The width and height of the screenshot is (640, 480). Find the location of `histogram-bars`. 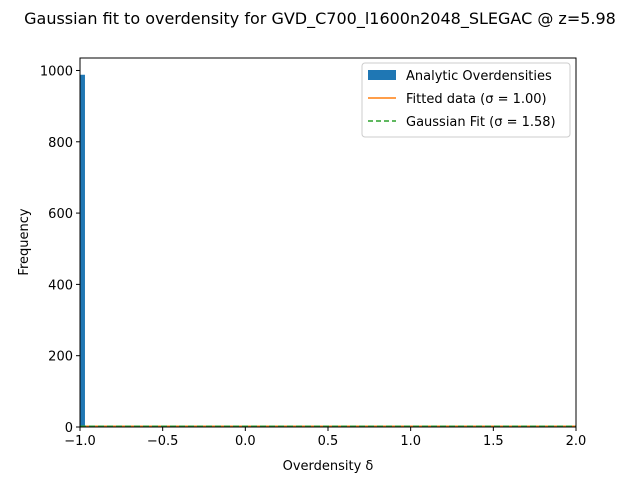

histogram-bars is located at coordinates (82, 250).